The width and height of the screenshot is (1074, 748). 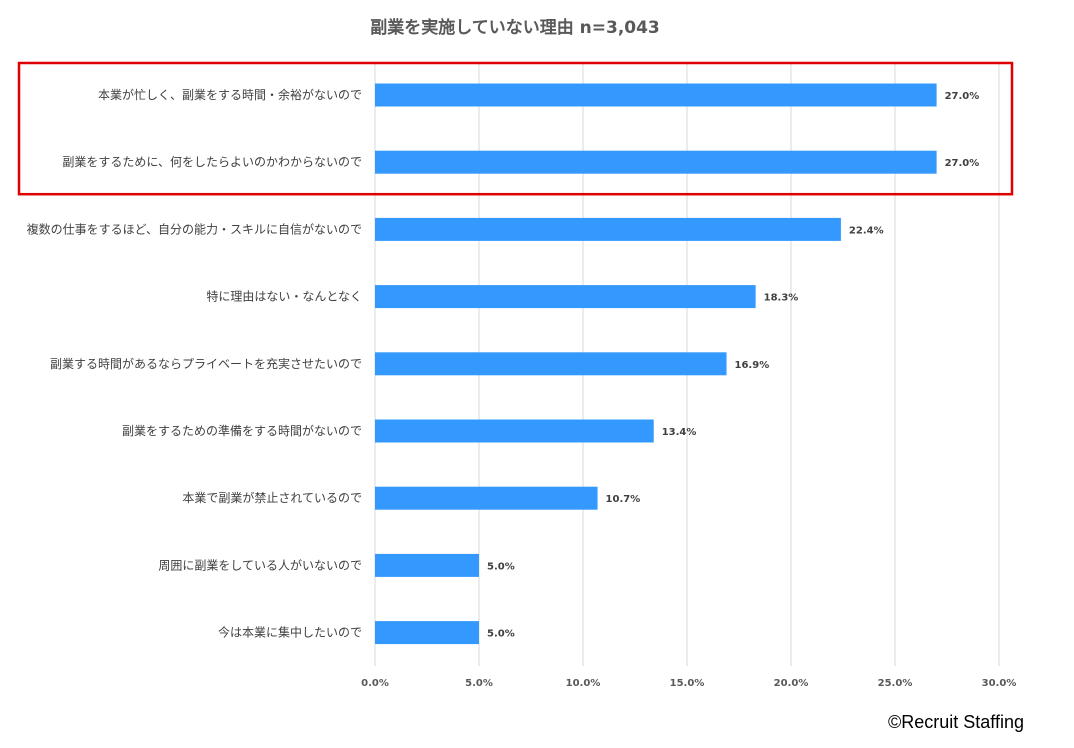 I want to click on data-label: 13.4%, so click(x=679, y=432).